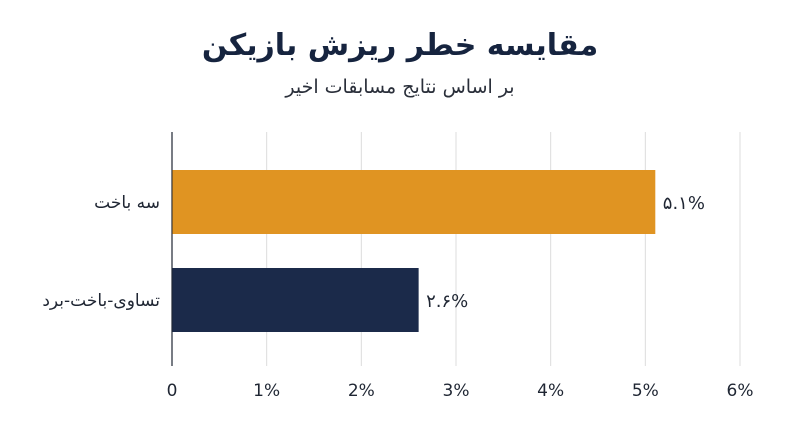 The height and width of the screenshot is (447, 800). I want to click on category-label-1: تساوی-باخت-برد, so click(101, 301).